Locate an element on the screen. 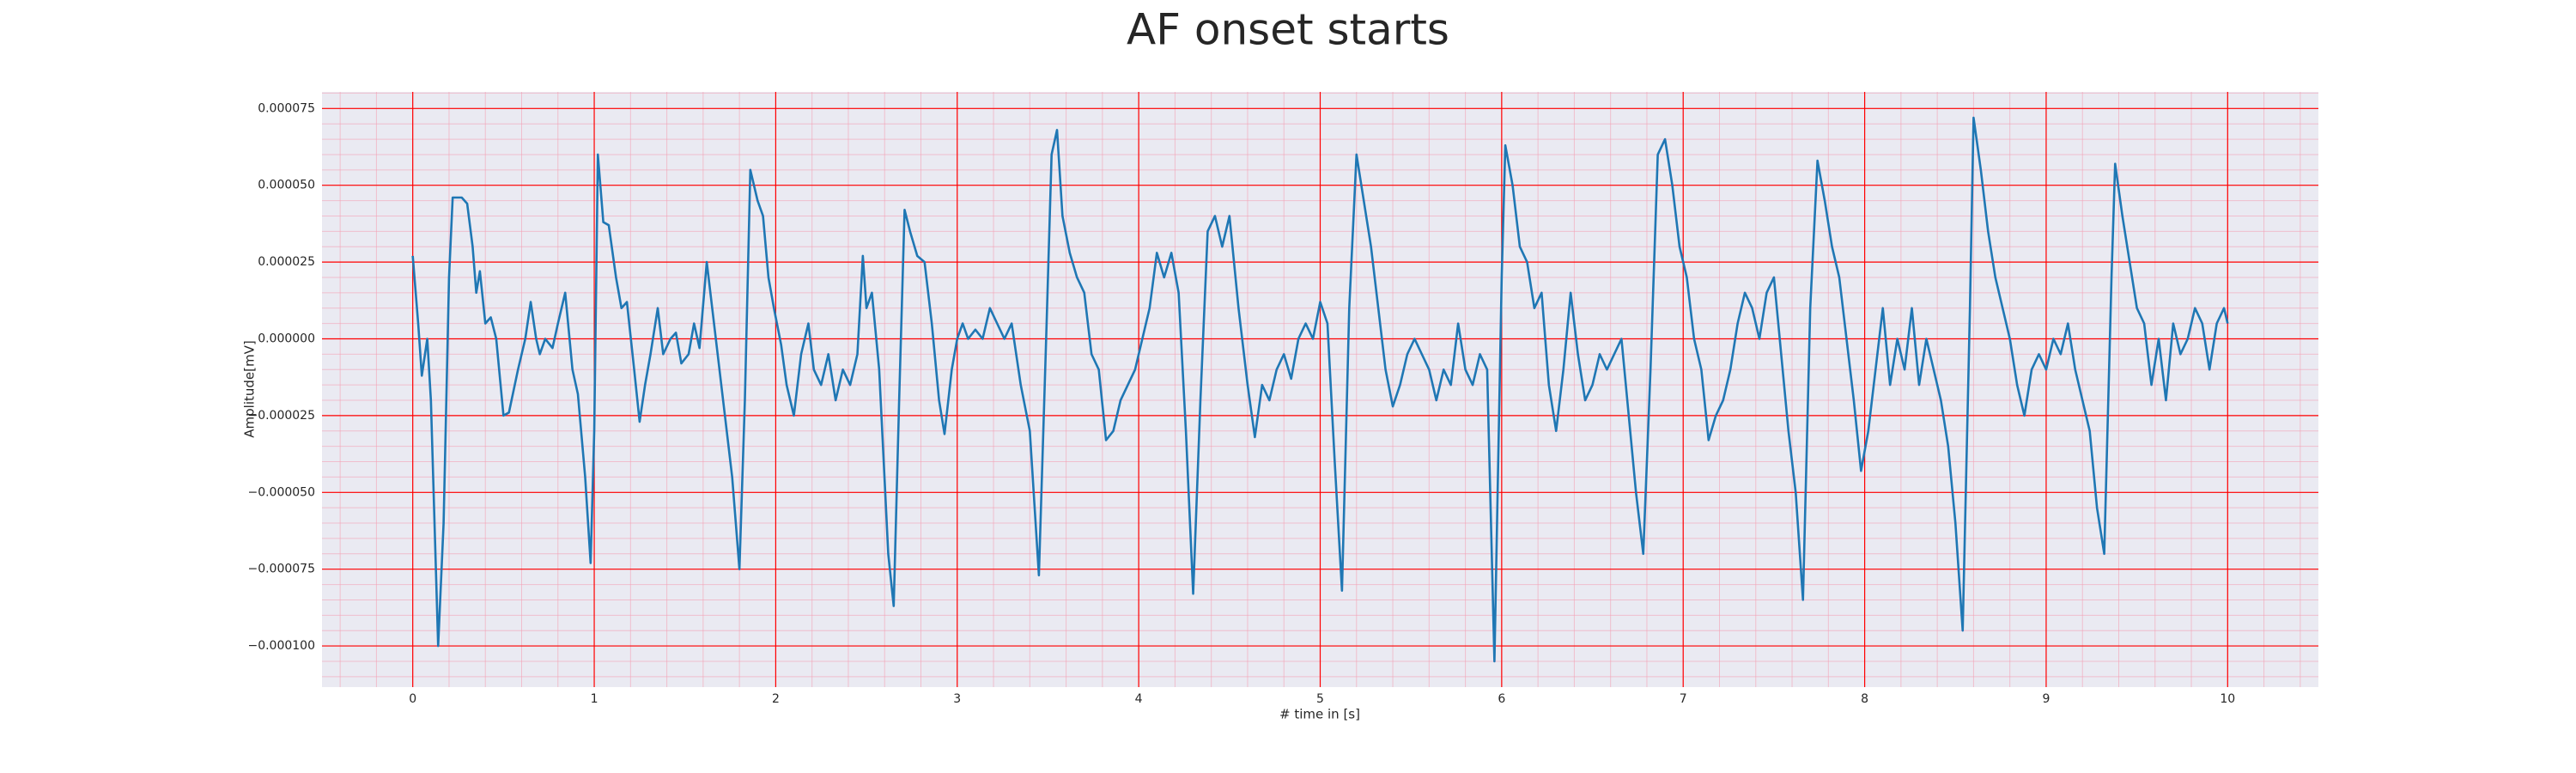 This screenshot has height=773, width=2576. y-tick-label: −0.000050 is located at coordinates (281, 492).